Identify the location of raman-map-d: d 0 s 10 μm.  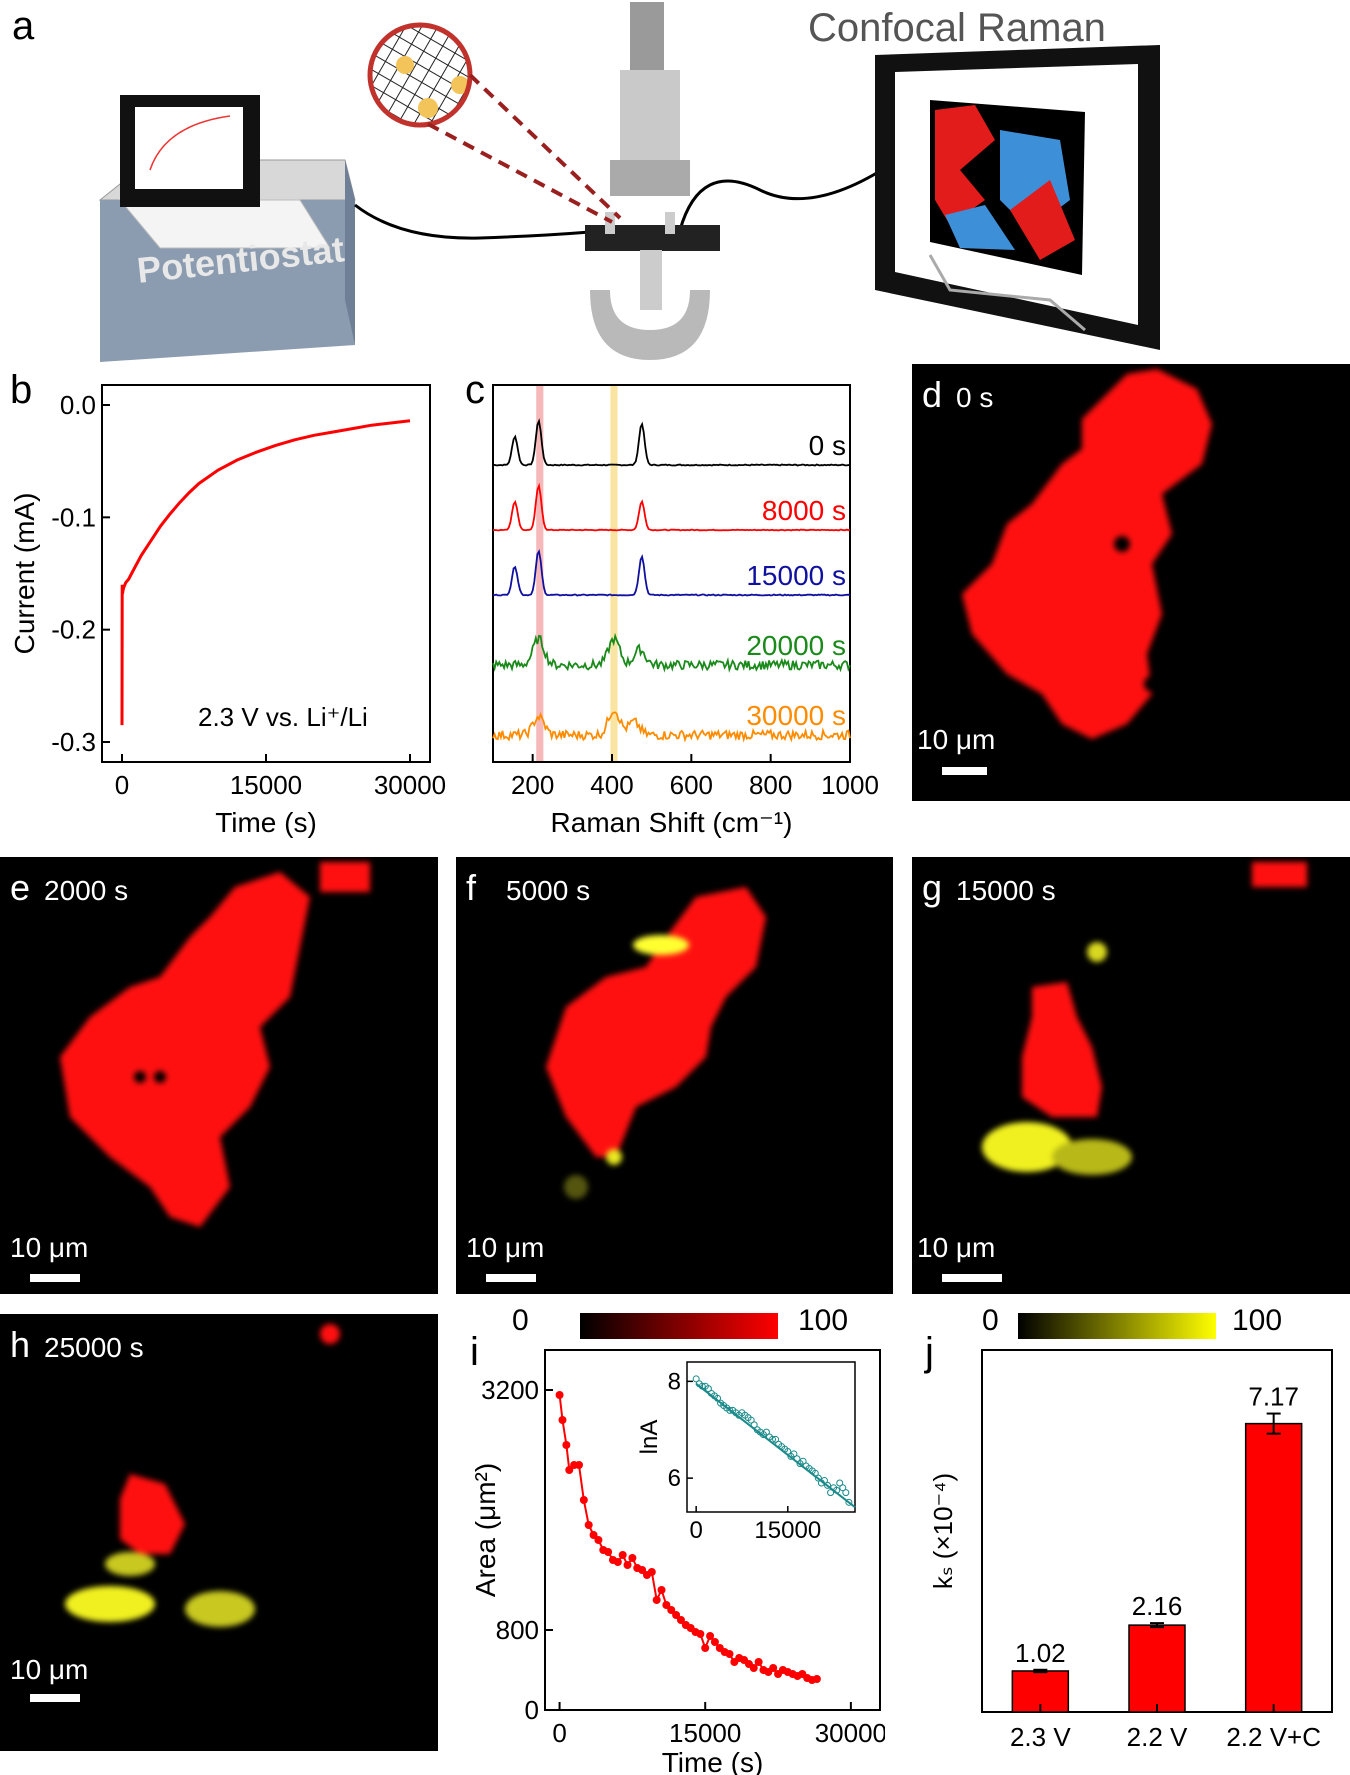
(1131, 582).